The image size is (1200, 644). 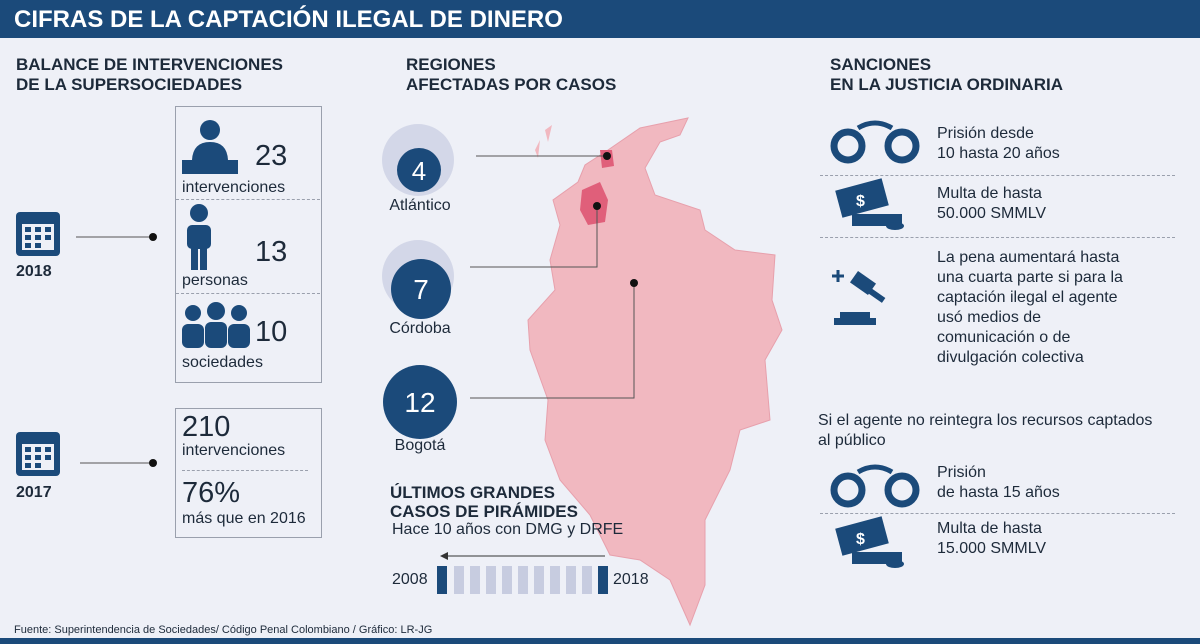 What do you see at coordinates (420, 445) in the screenshot?
I see `region-label: Bogotá` at bounding box center [420, 445].